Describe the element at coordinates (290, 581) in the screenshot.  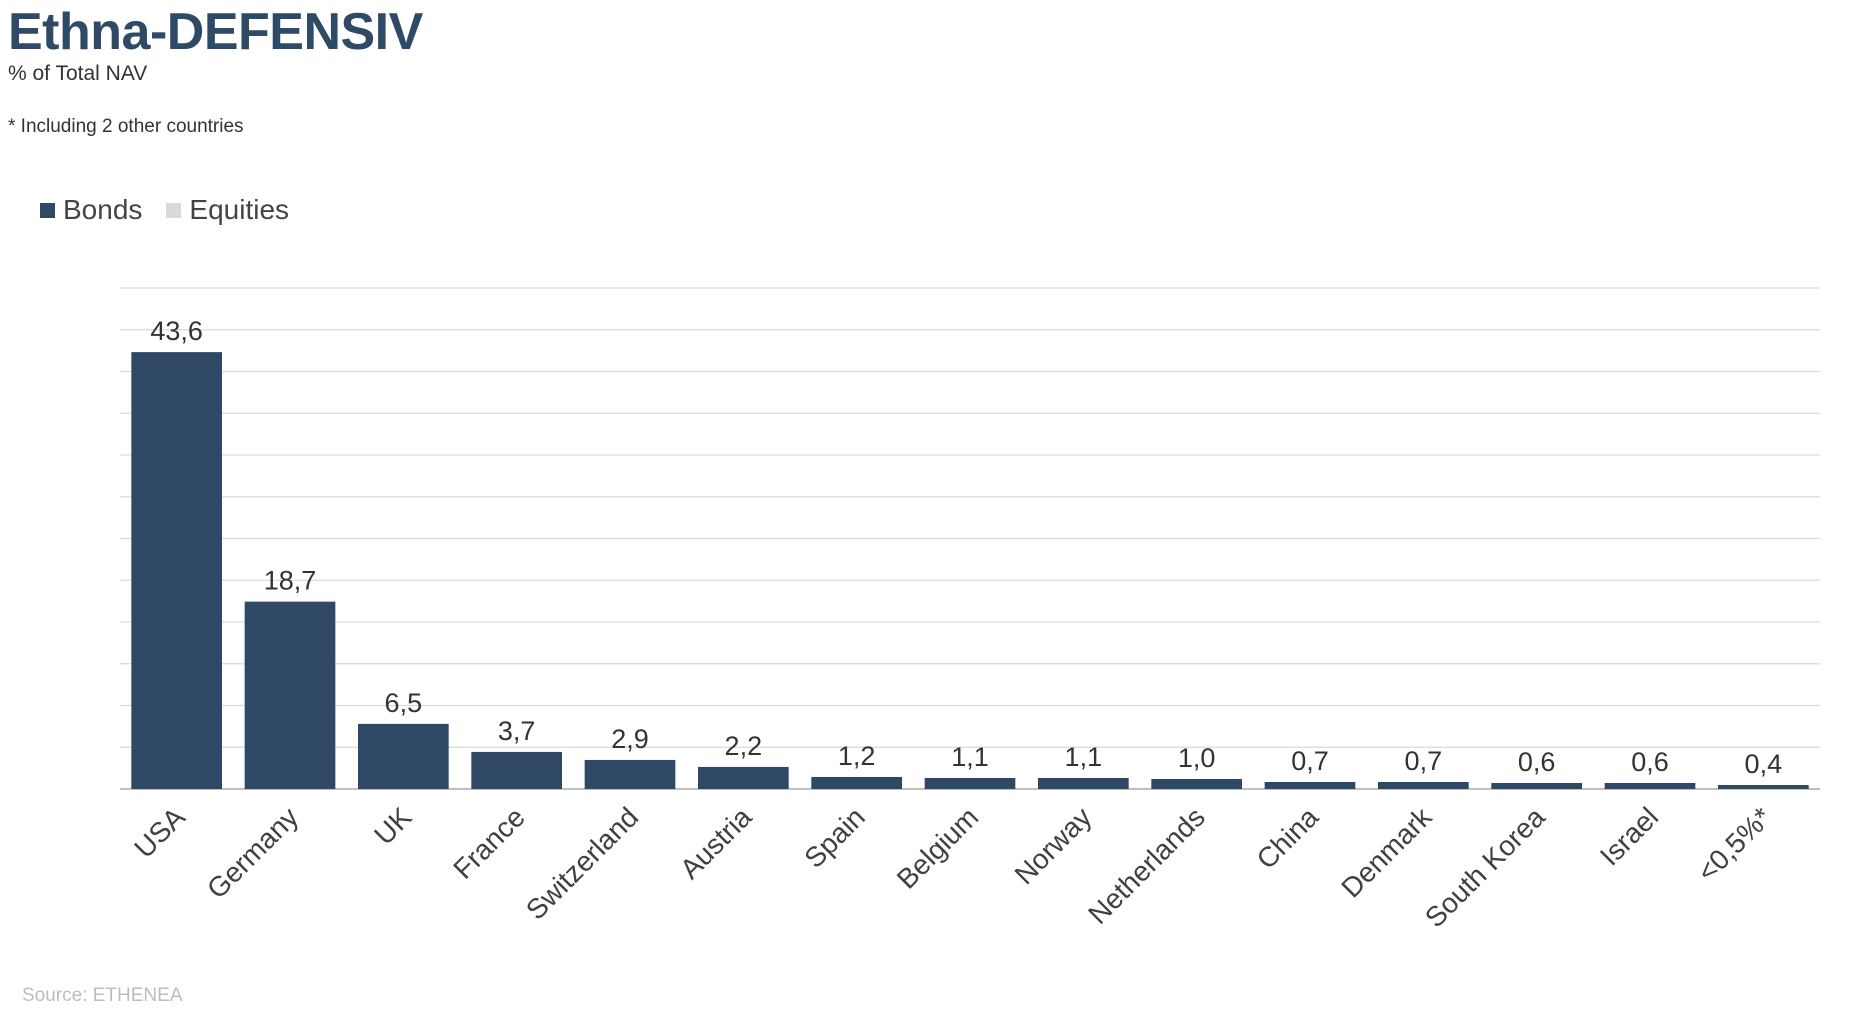
I see `data-label-1: 18,7` at that location.